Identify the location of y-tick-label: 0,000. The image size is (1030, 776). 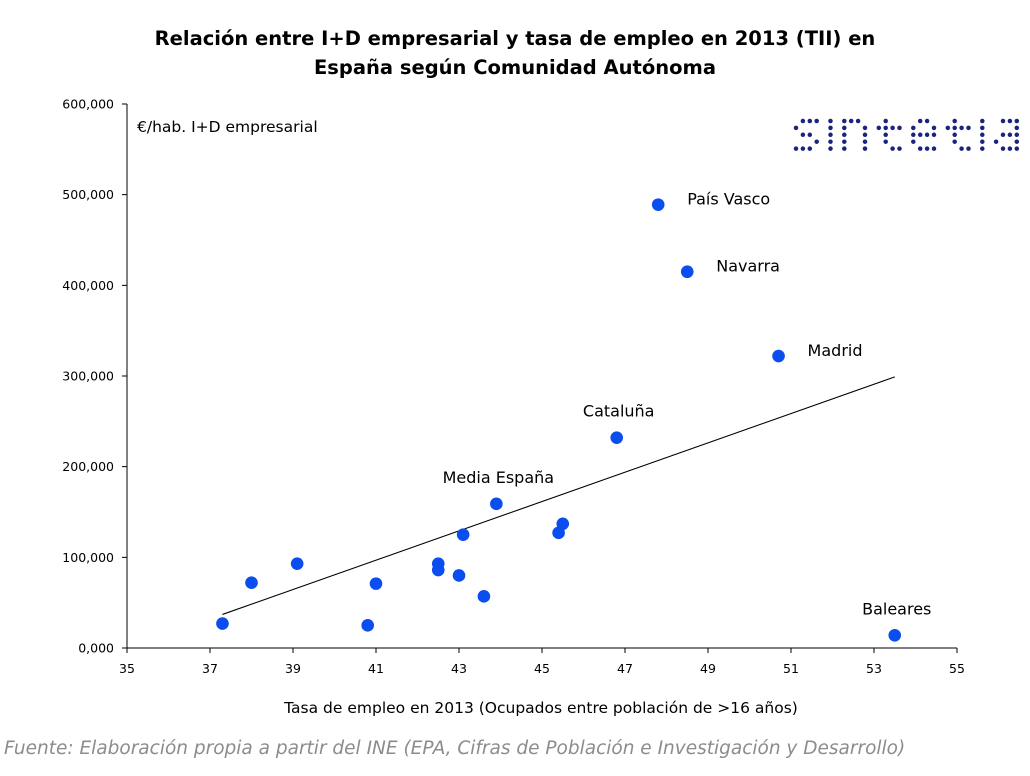
(96, 648).